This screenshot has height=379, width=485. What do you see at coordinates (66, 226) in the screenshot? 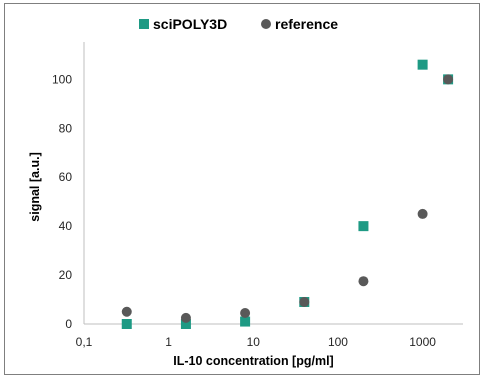
I see `y-tick-label: 40` at bounding box center [66, 226].